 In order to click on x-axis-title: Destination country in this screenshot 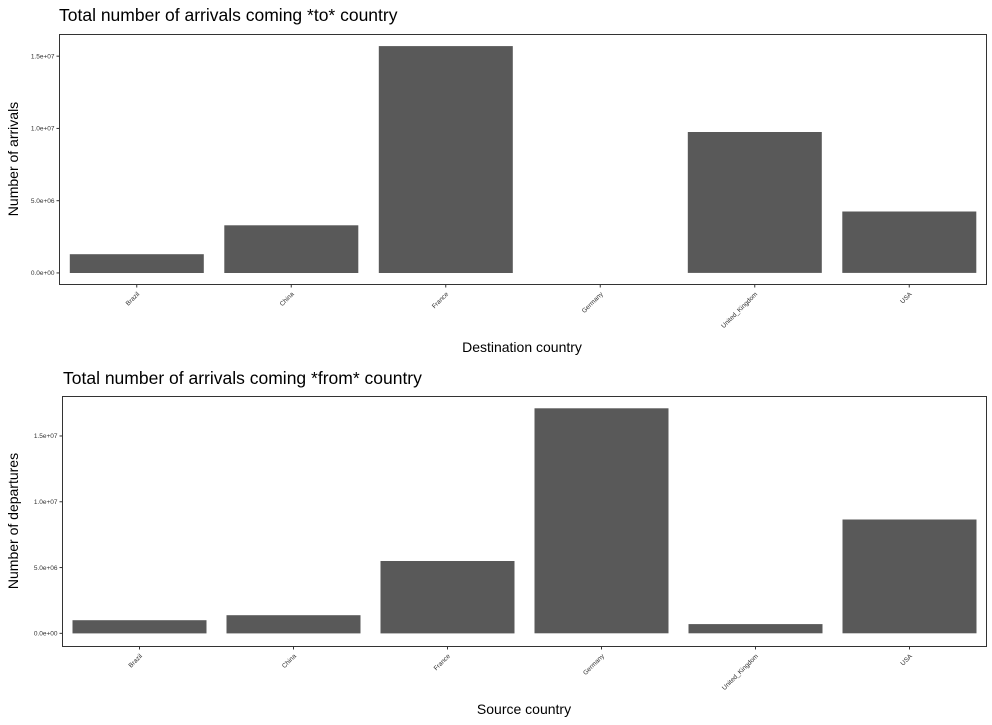, I will do `click(522, 347)`.